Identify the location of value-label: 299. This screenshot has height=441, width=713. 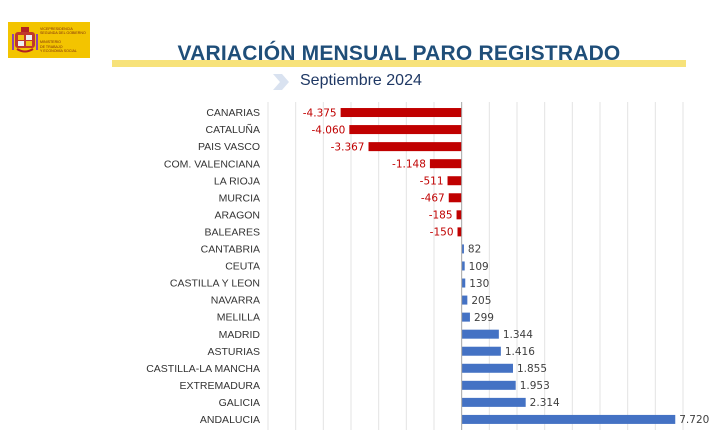
(484, 318).